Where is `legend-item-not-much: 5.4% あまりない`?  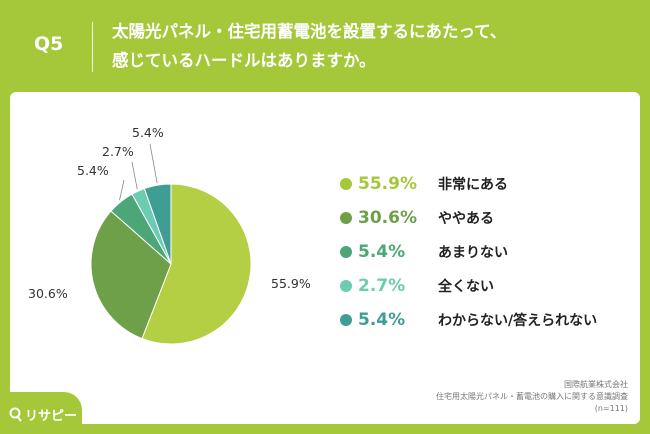 legend-item-not-much: 5.4% あまりない is located at coordinates (485, 253).